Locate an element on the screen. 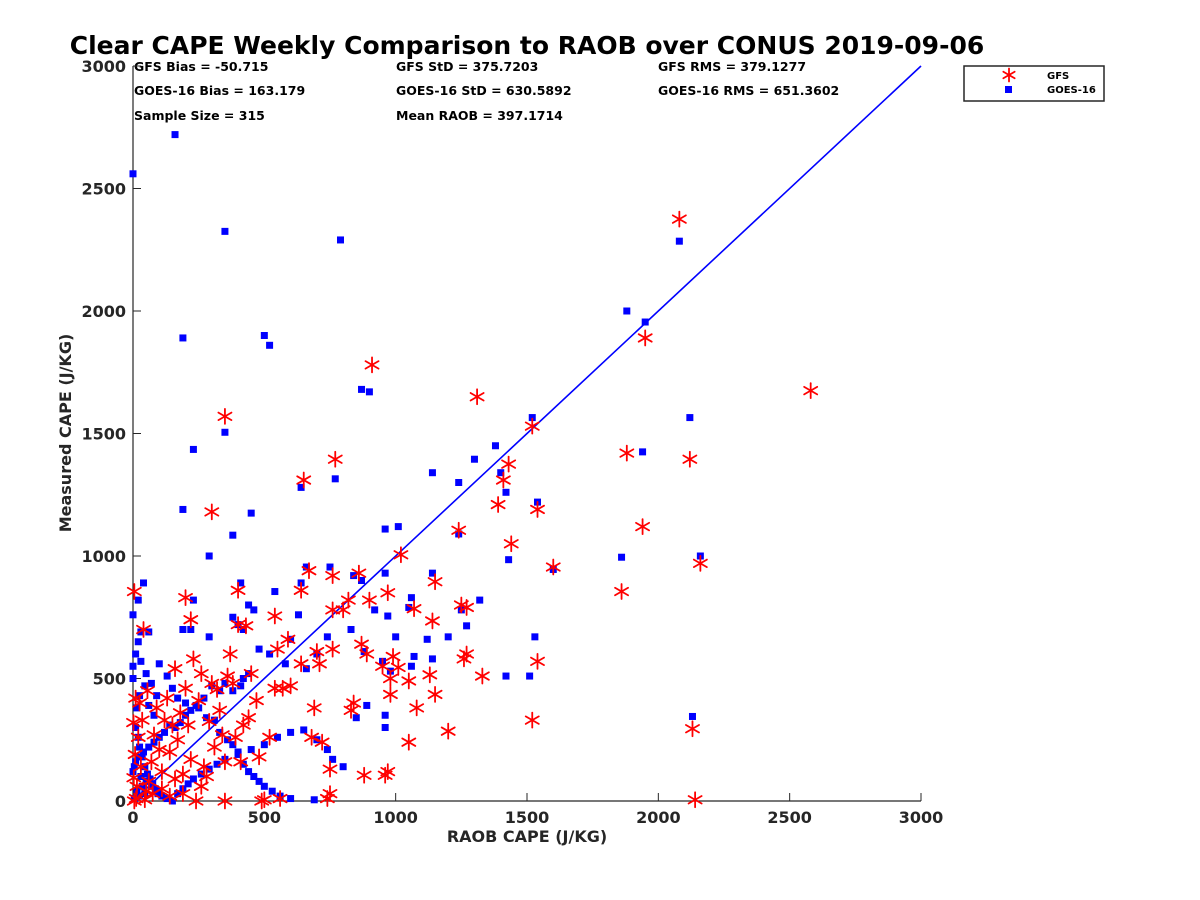 The image size is (1200, 900). legend-goes-16-marker is located at coordinates (1008, 89).